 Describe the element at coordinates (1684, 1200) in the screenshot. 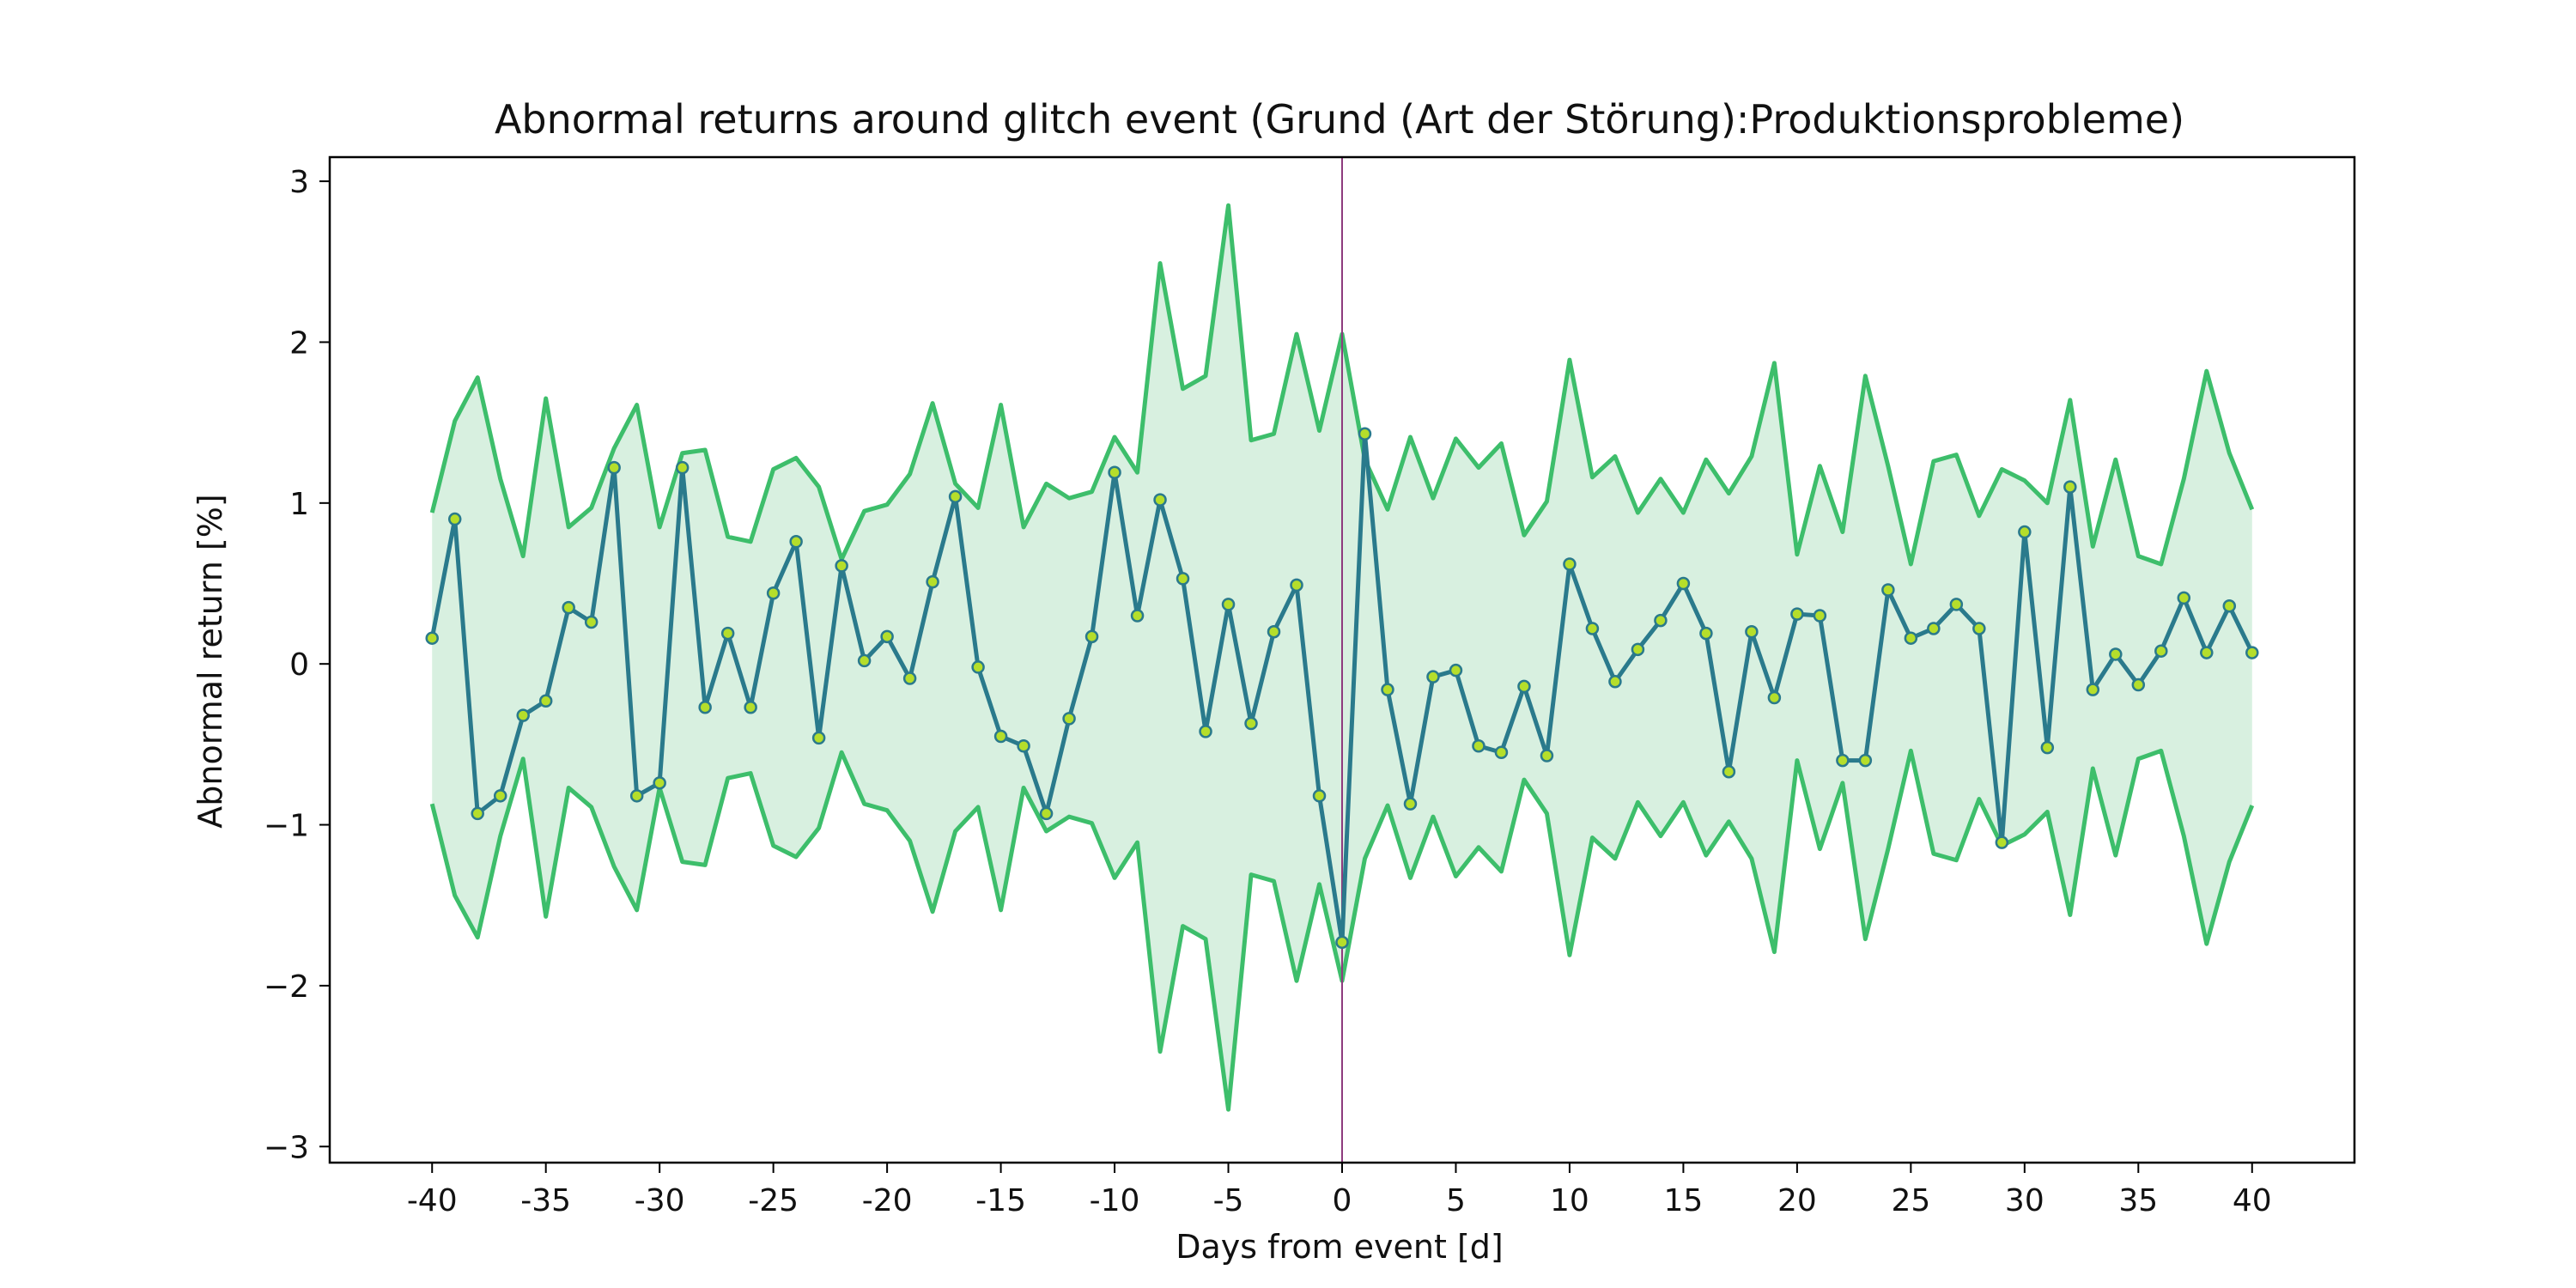

I see `x-tick-label: 15` at that location.